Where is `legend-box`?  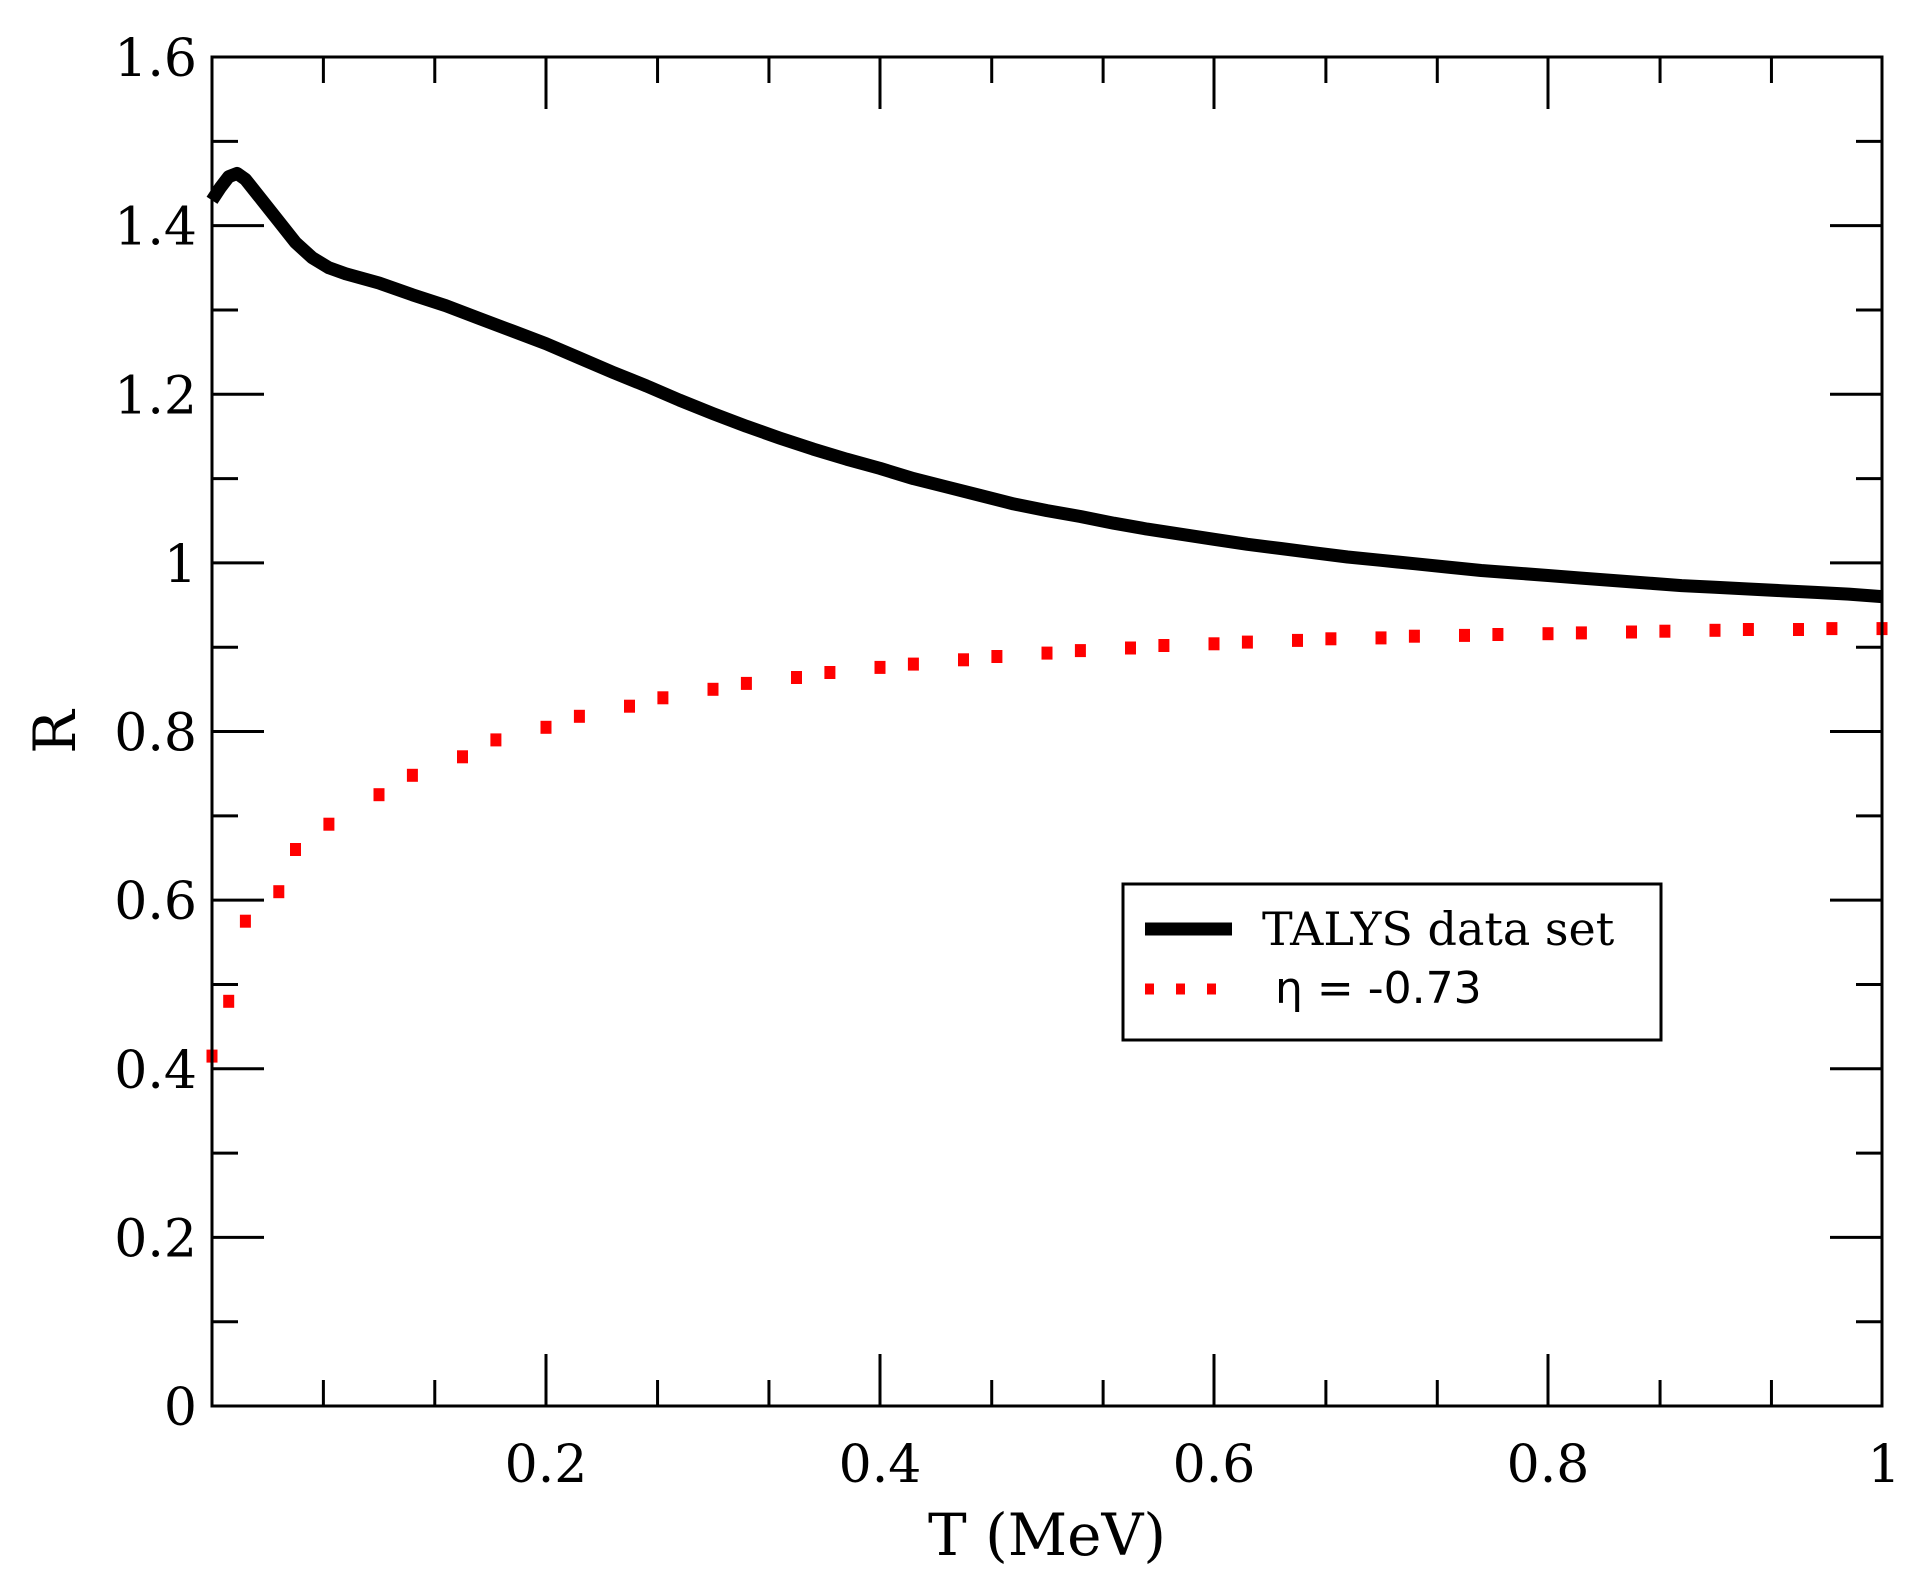 legend-box is located at coordinates (1392, 962).